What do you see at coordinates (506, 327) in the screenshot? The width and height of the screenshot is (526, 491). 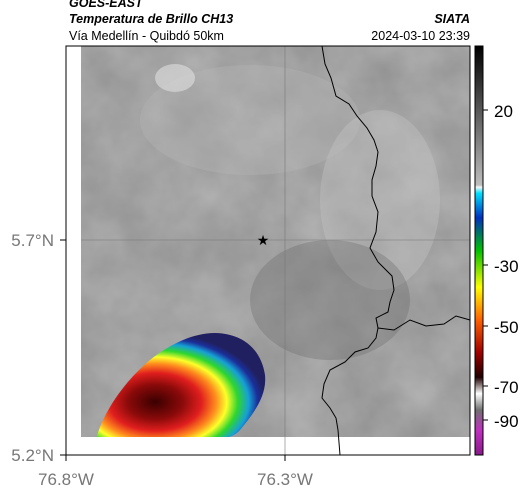 I see `colorbar-tick-neg50: -50` at bounding box center [506, 327].